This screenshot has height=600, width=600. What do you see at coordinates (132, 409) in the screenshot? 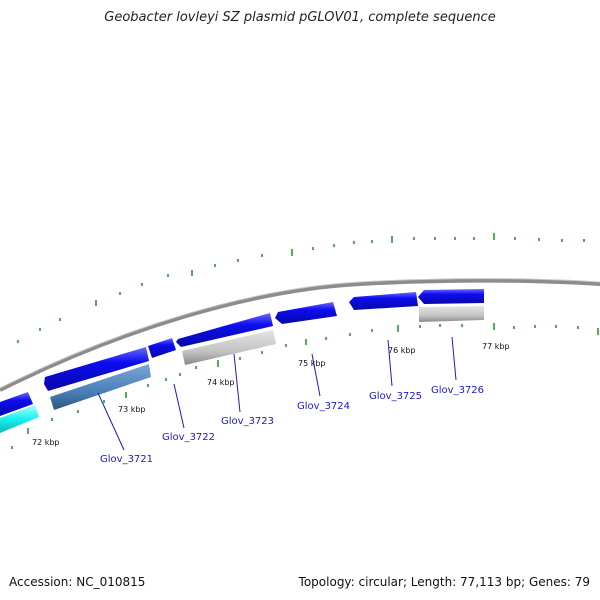
I see `scale-label-73: 73 kbp` at bounding box center [132, 409].